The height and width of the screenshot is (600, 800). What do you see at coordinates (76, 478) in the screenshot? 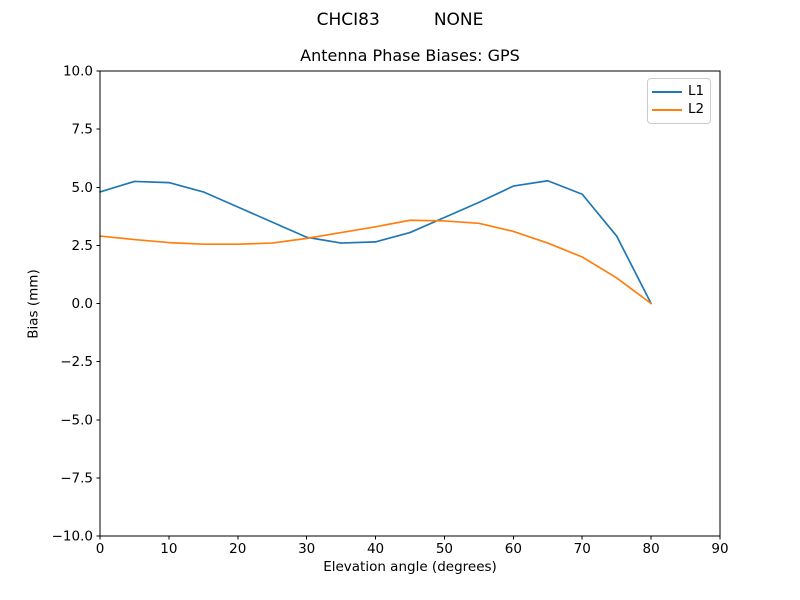
I see `y-tick-label: −7.5` at bounding box center [76, 478].